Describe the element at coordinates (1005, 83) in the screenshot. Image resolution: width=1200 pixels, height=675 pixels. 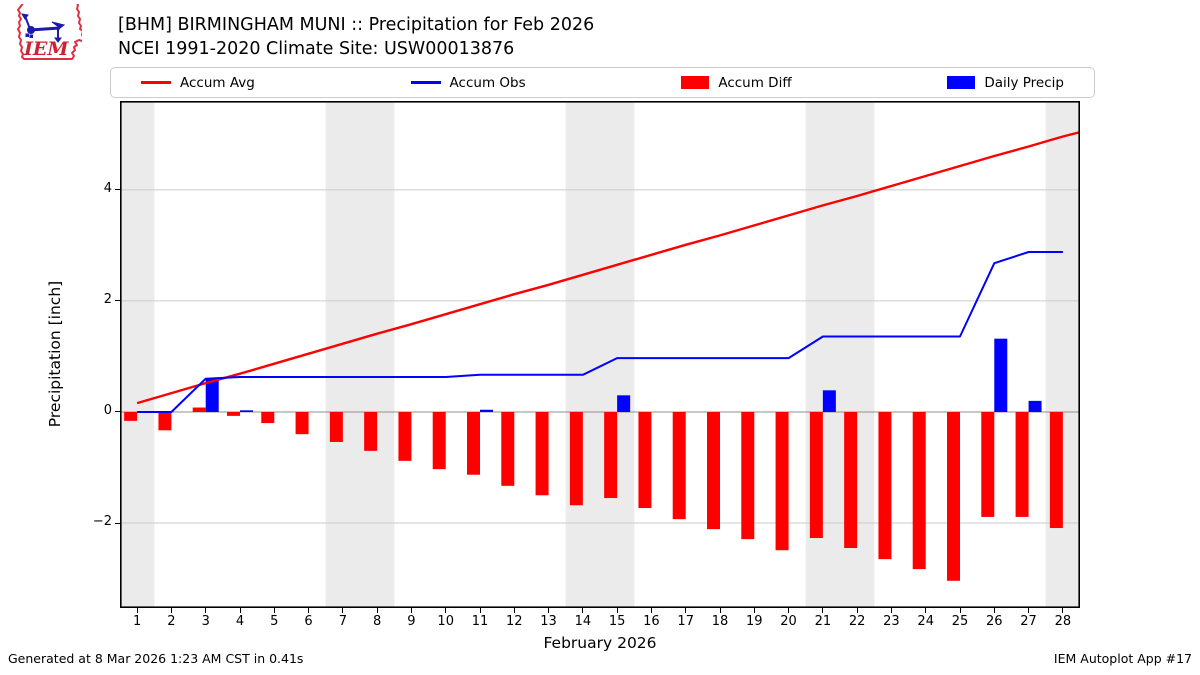
I see `legend-item-daily-precip: Daily Precip` at that location.